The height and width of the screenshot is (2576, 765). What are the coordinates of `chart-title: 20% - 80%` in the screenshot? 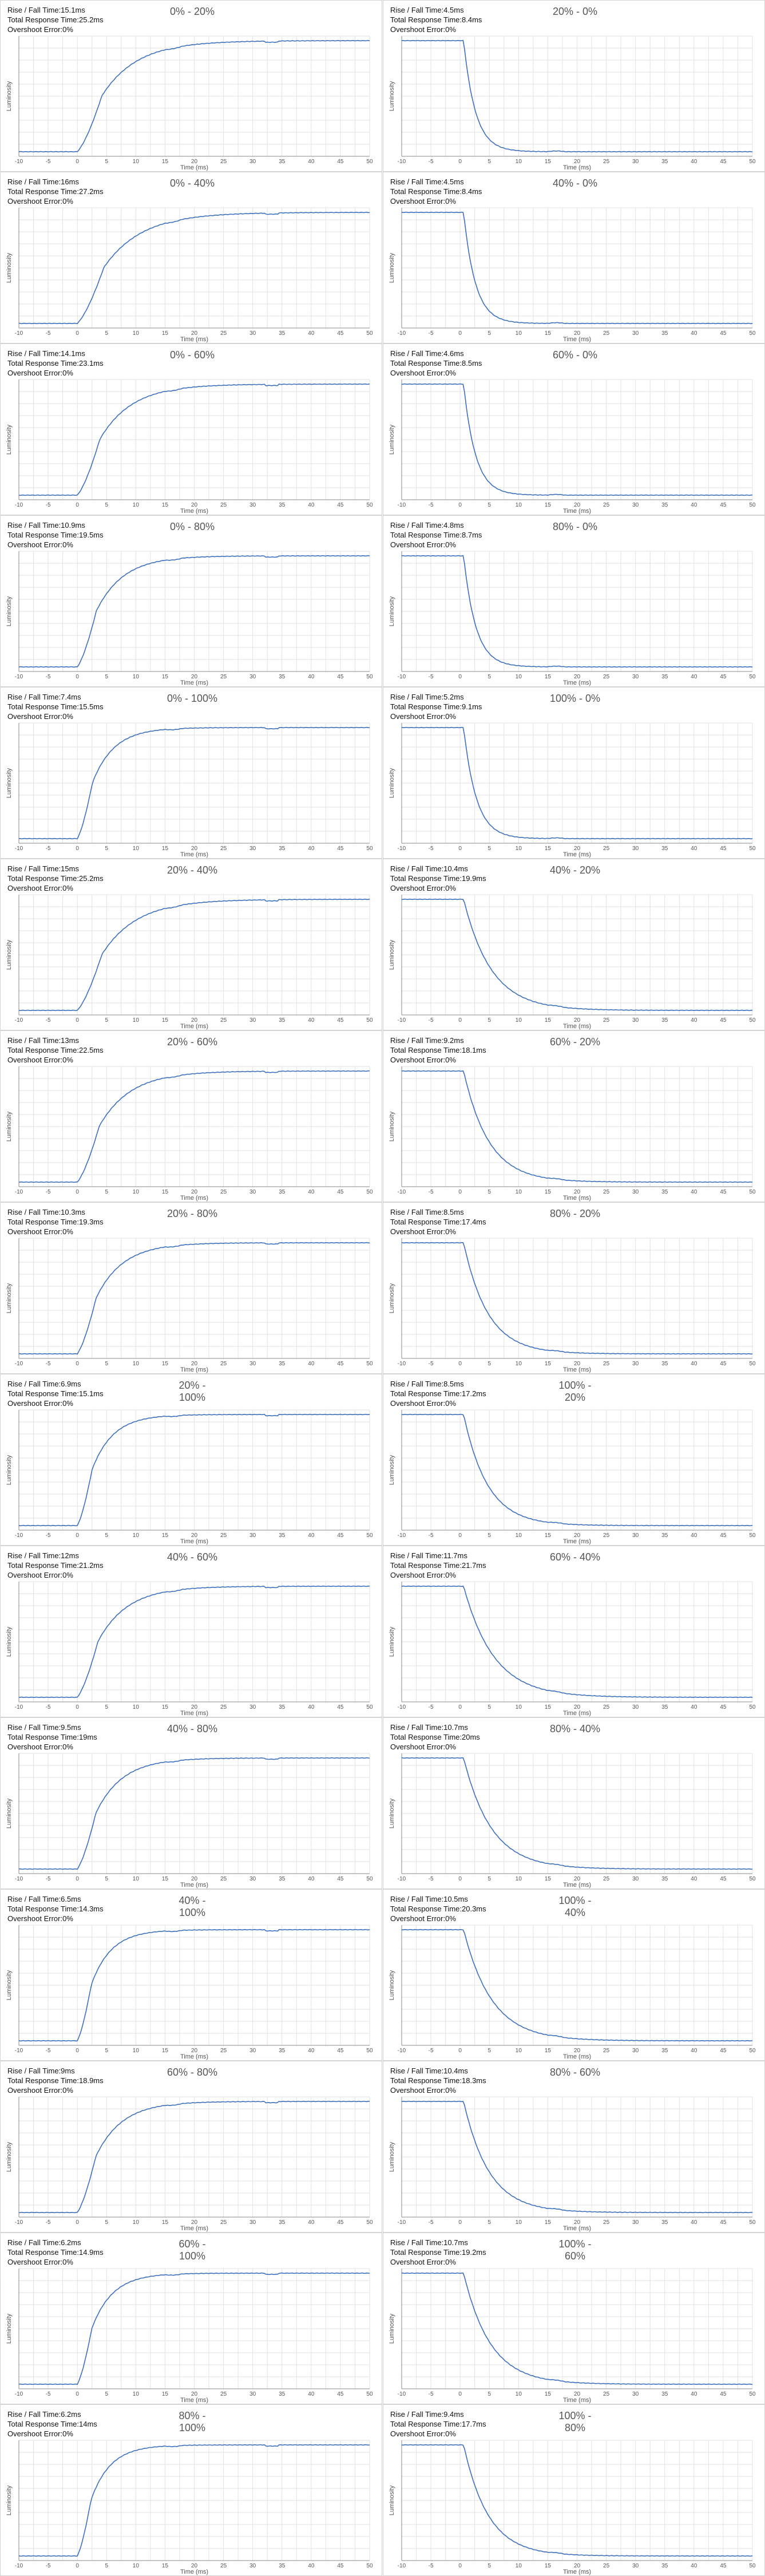 It's located at (192, 1213).